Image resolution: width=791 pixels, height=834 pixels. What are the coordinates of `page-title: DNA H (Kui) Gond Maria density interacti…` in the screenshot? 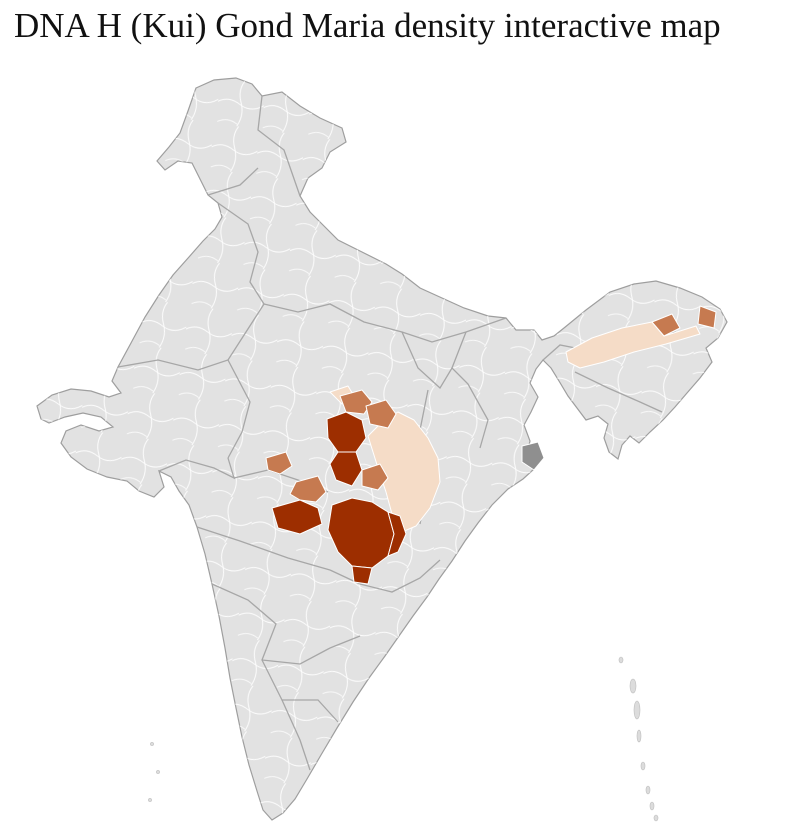 It's located at (367, 25).